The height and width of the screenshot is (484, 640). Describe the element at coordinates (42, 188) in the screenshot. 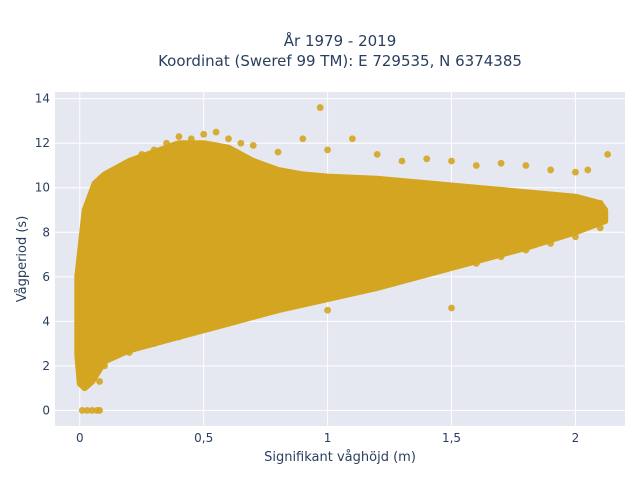

I see `y-tick-label: 10` at that location.